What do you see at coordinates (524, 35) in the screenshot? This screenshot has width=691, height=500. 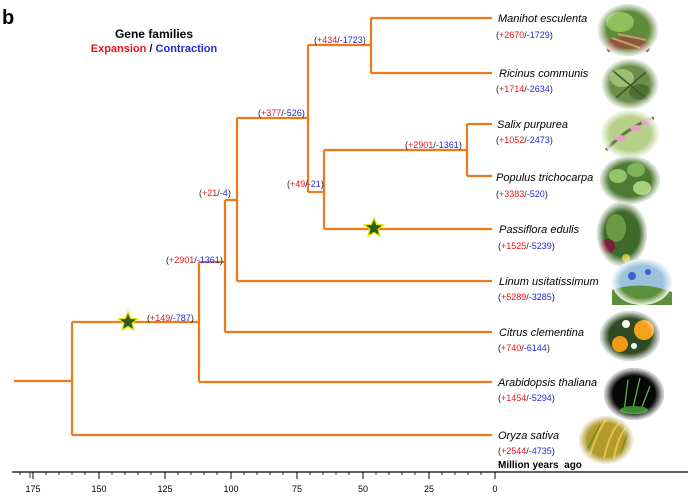 I see `species-count: (+2670/-1729)` at bounding box center [524, 35].